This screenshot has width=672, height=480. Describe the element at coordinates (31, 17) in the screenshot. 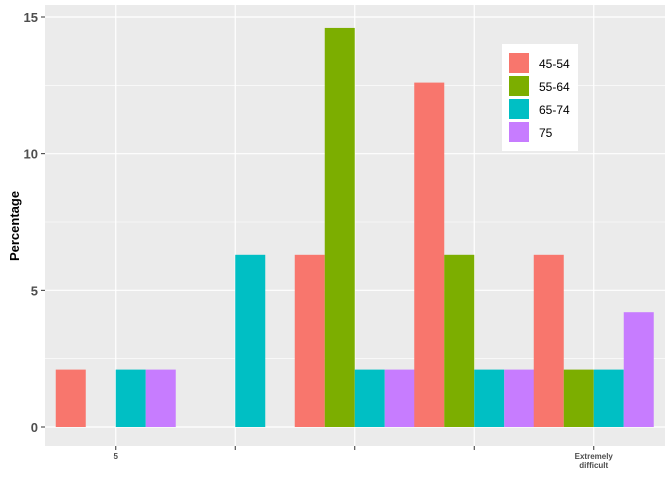

I see `y-tick-label: 15` at that location.